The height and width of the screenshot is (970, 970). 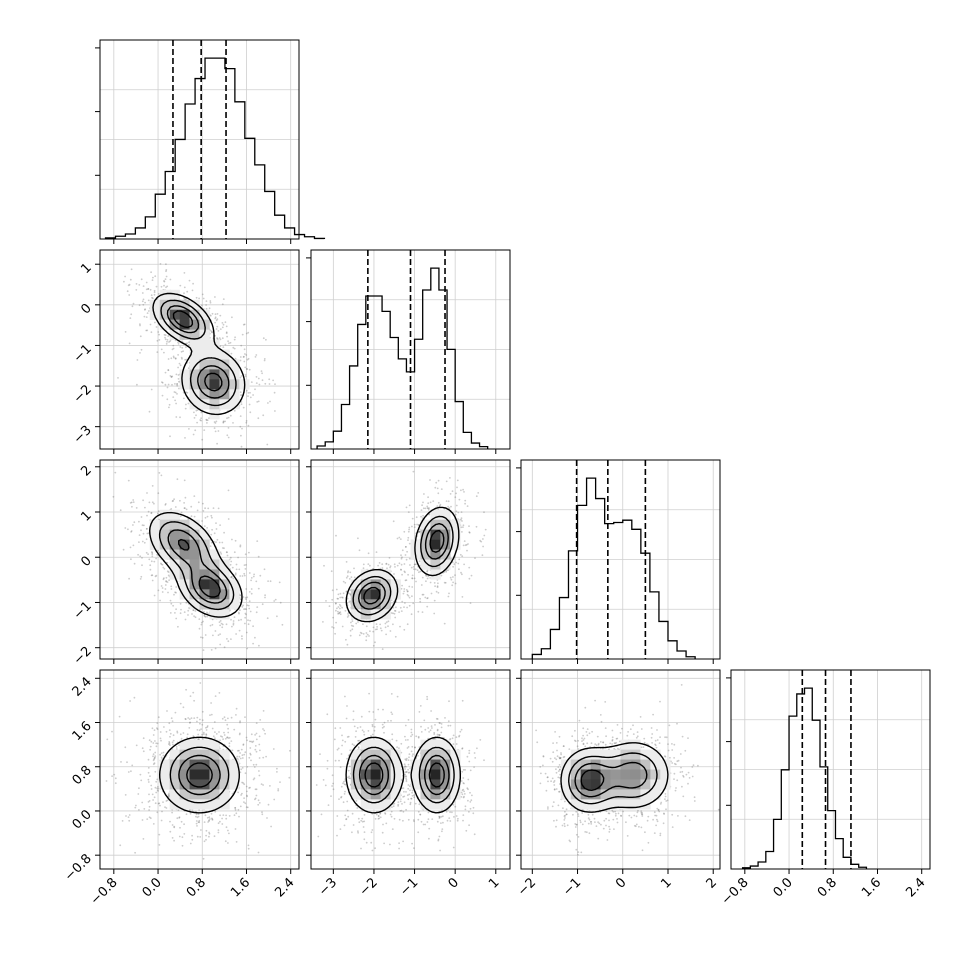 I want to click on x-tick-label-2-3: 1, so click(x=666, y=883).